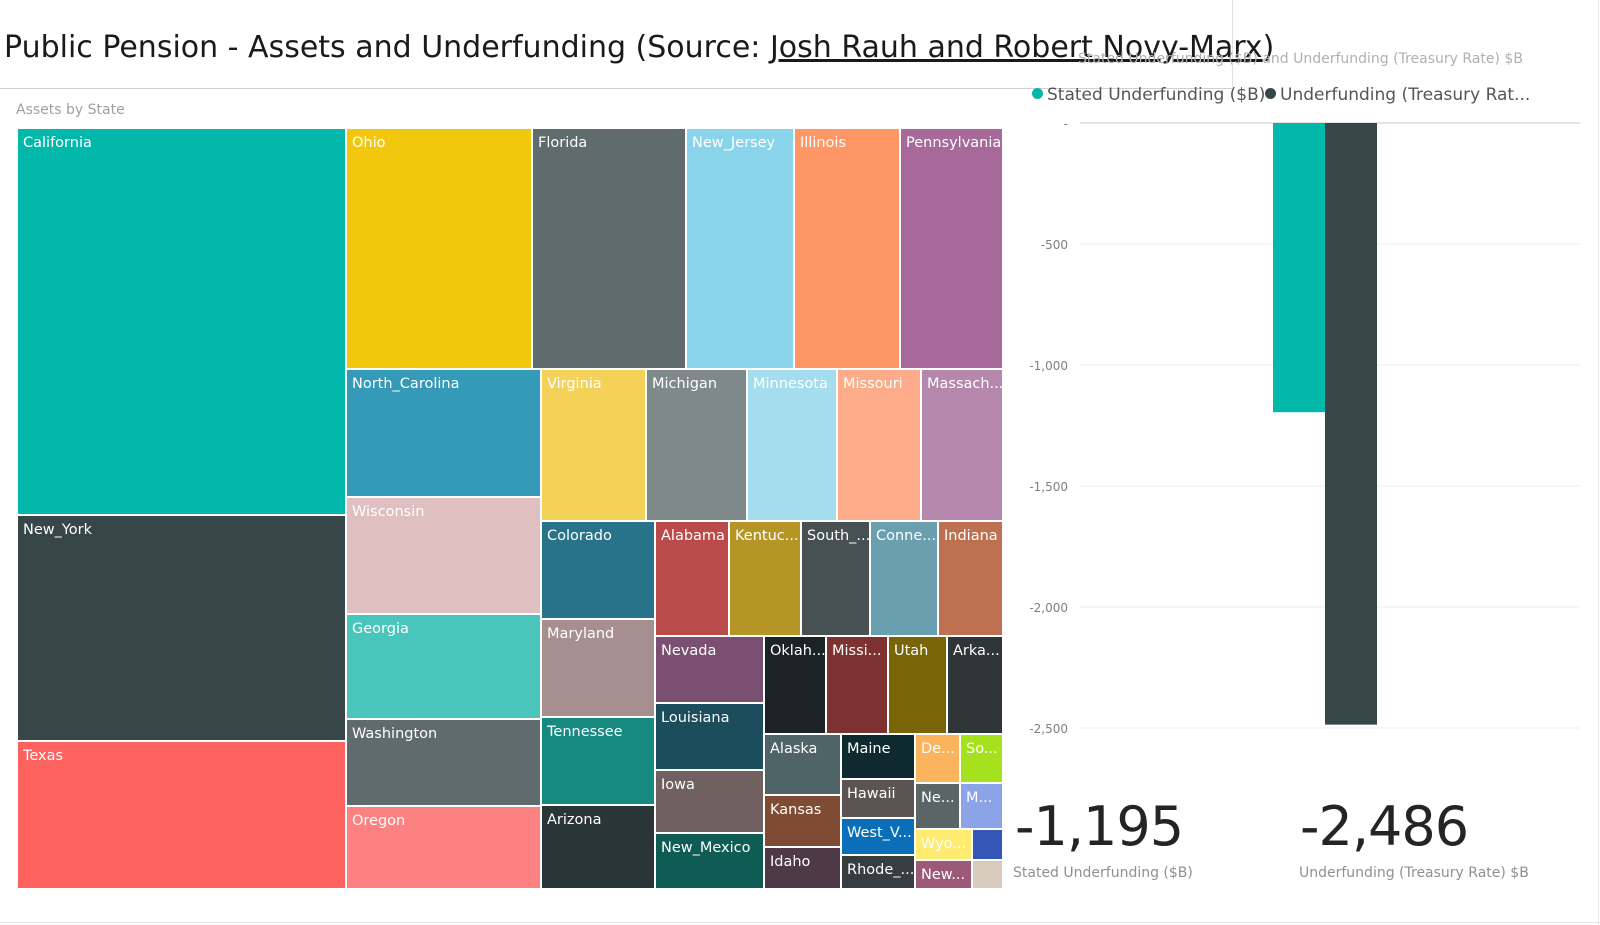 This screenshot has height=925, width=1600. What do you see at coordinates (1598, 462) in the screenshot?
I see `right-divider` at bounding box center [1598, 462].